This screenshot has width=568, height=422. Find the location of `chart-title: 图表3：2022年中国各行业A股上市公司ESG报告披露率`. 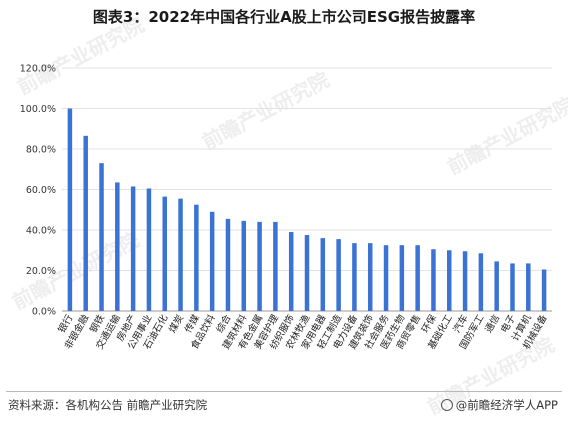

chart-title: 图表3：2022年中国各行业A股上市公司ESG报告披露率 is located at coordinates (284, 17).